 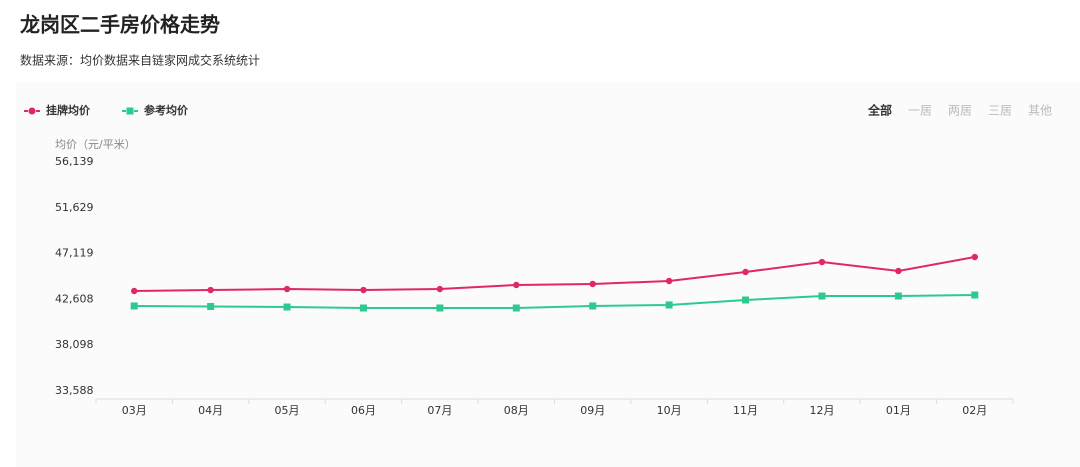 I want to click on tab: 一居, so click(x=920, y=111).